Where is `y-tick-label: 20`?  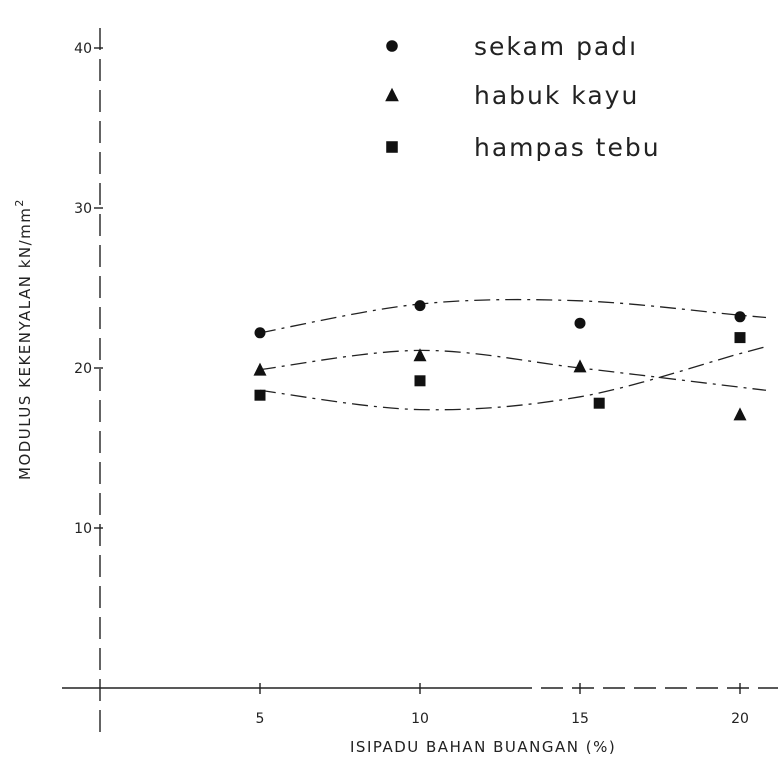
y-tick-label: 20 is located at coordinates (83, 369).